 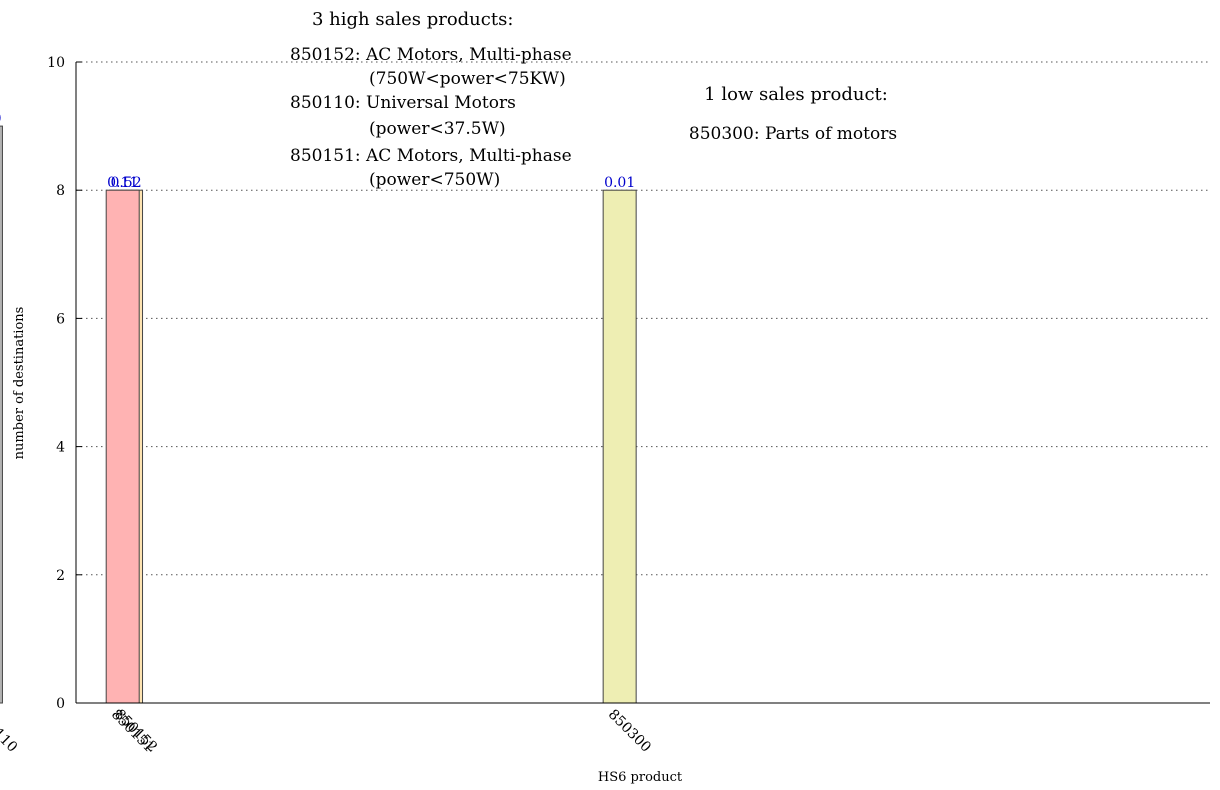 What do you see at coordinates (629, 731) in the screenshot?
I see `x-tick-label-850300: 850300` at bounding box center [629, 731].